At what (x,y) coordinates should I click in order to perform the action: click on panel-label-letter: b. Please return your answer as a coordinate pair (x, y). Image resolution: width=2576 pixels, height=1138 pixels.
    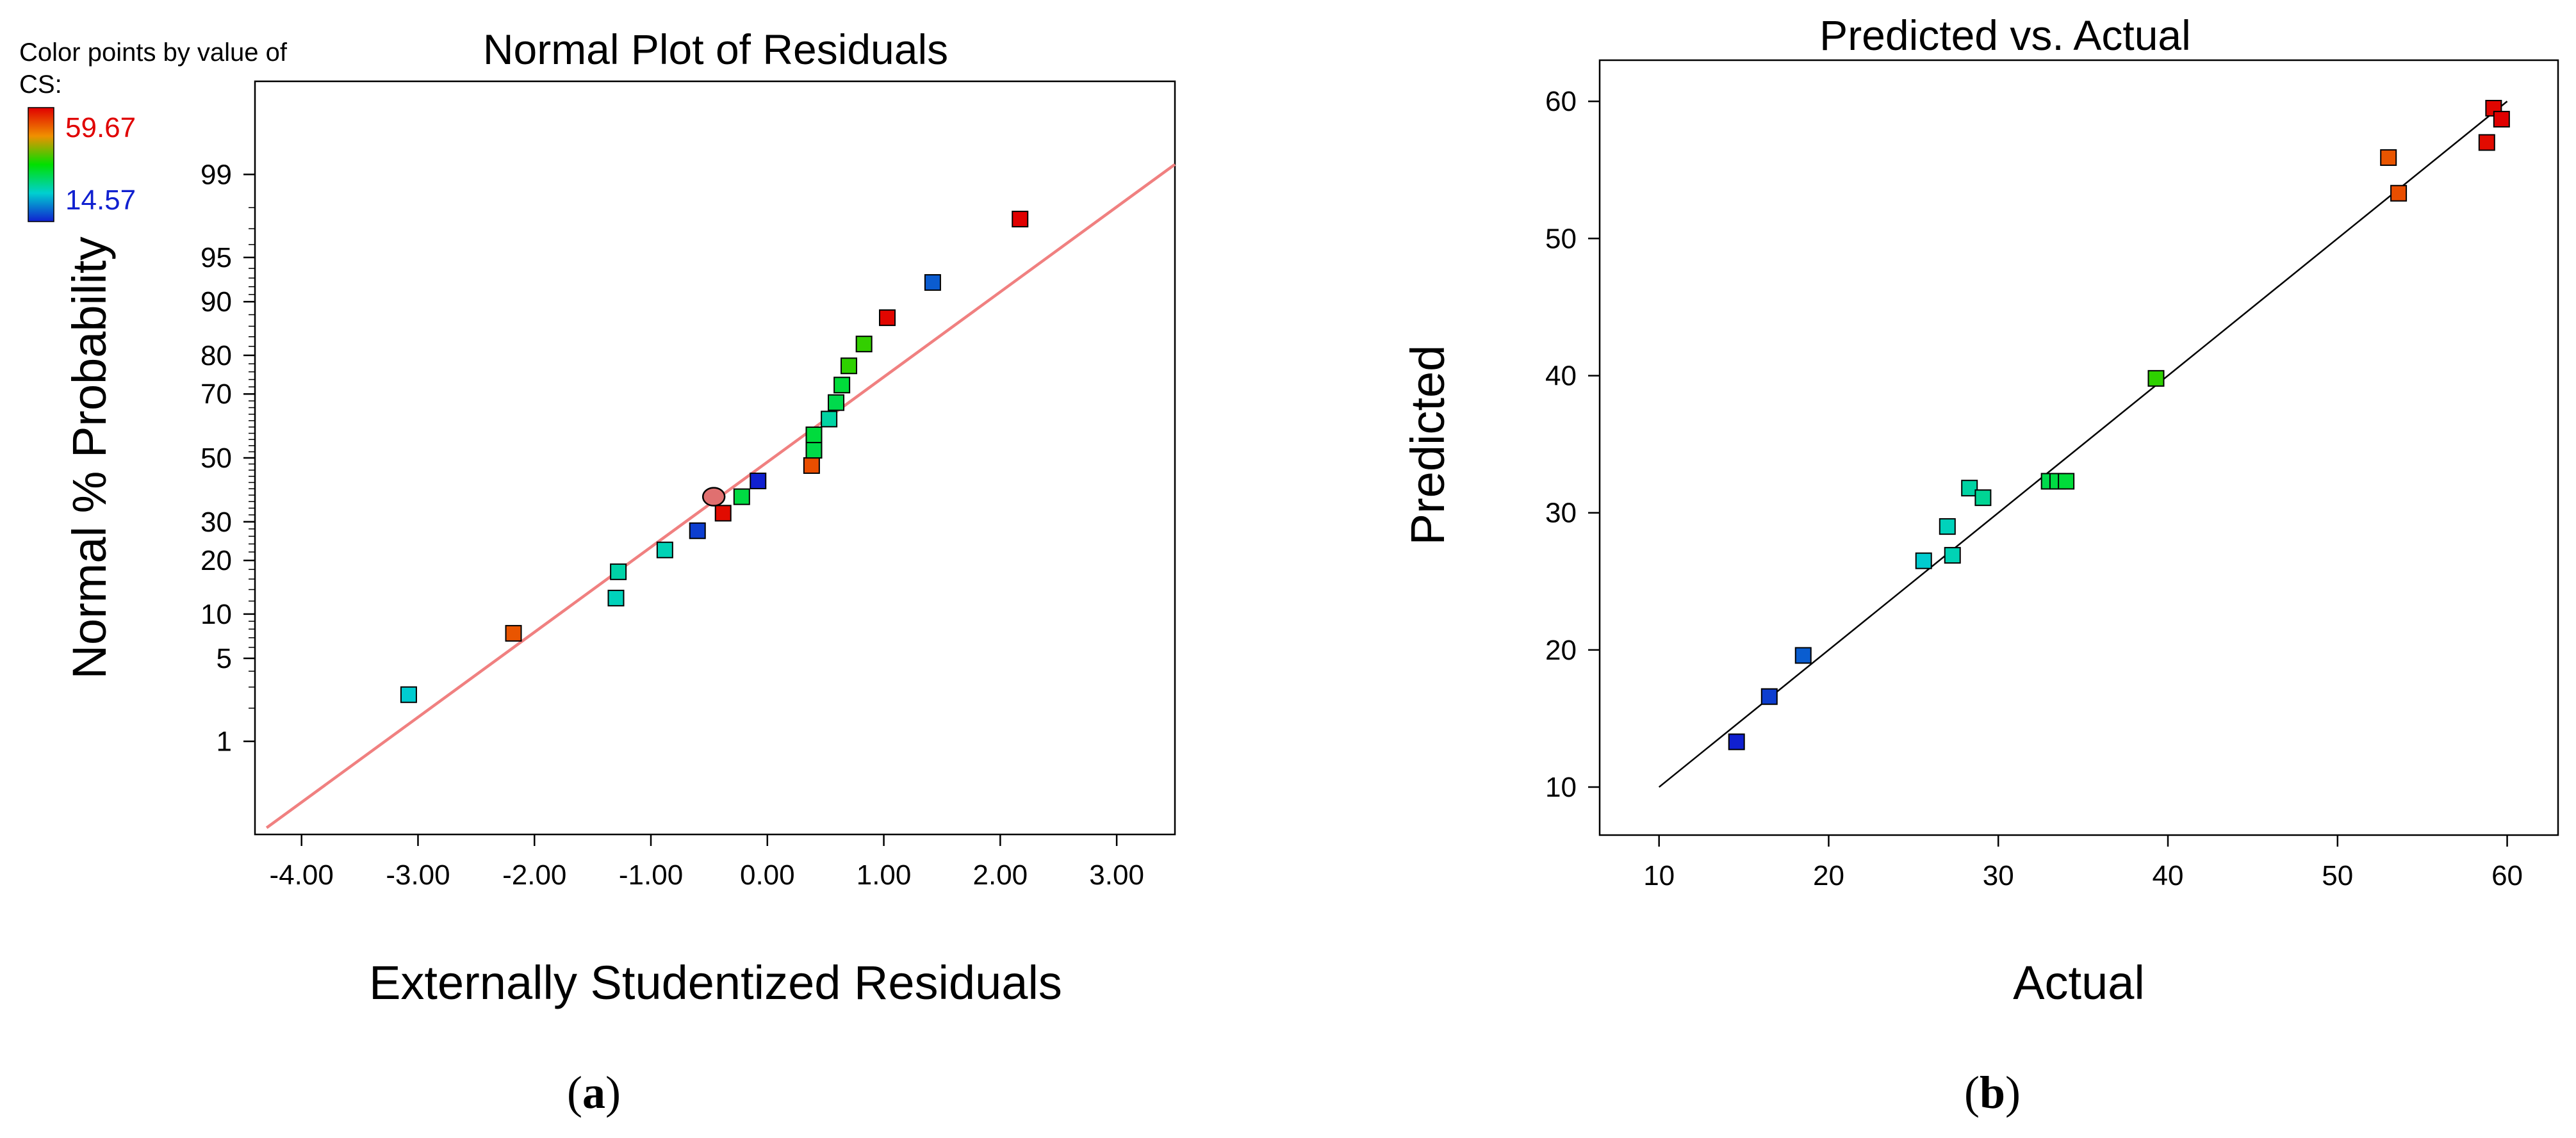
    Looking at the image, I should click on (1992, 1092).